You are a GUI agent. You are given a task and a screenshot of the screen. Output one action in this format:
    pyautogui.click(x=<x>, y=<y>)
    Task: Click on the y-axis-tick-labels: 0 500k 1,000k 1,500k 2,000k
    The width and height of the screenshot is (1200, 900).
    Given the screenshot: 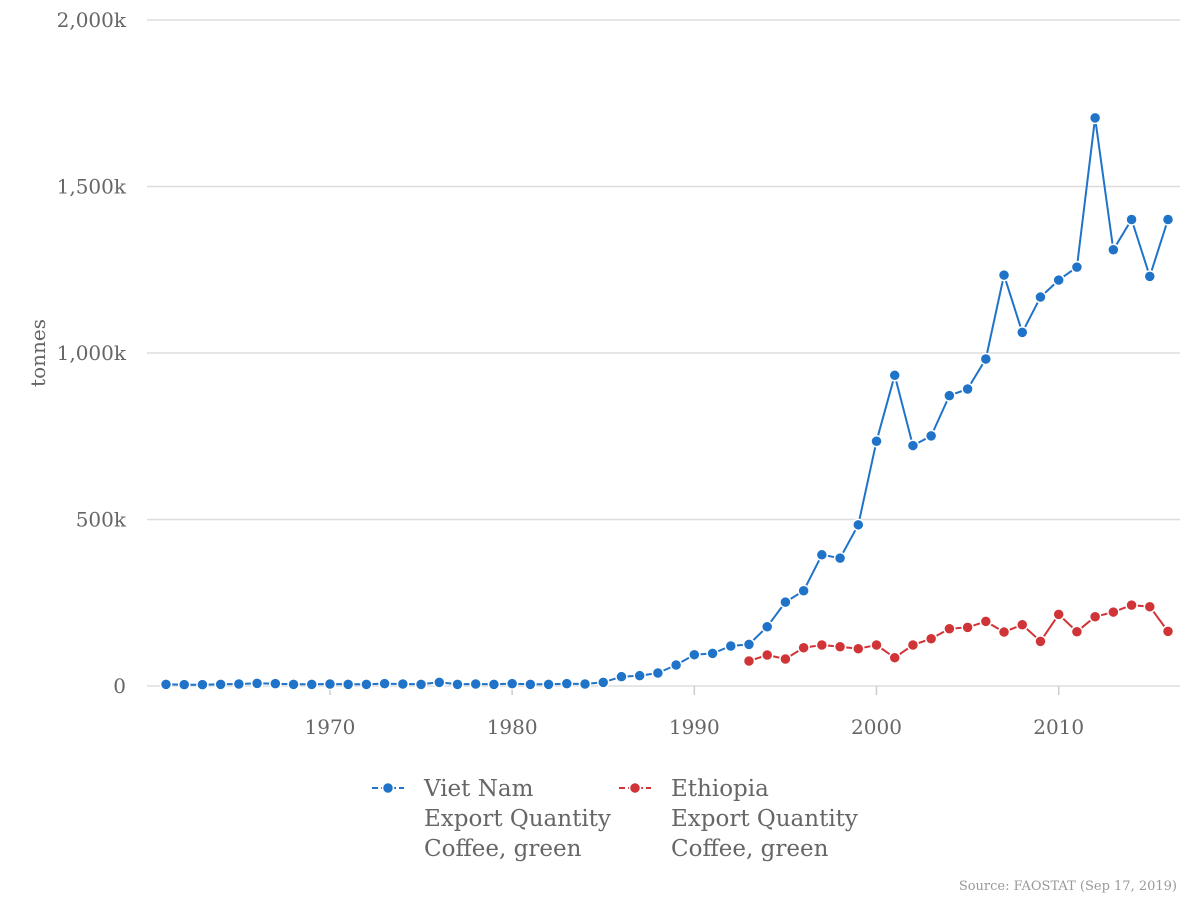 What is the action you would take?
    pyautogui.click(x=92, y=353)
    